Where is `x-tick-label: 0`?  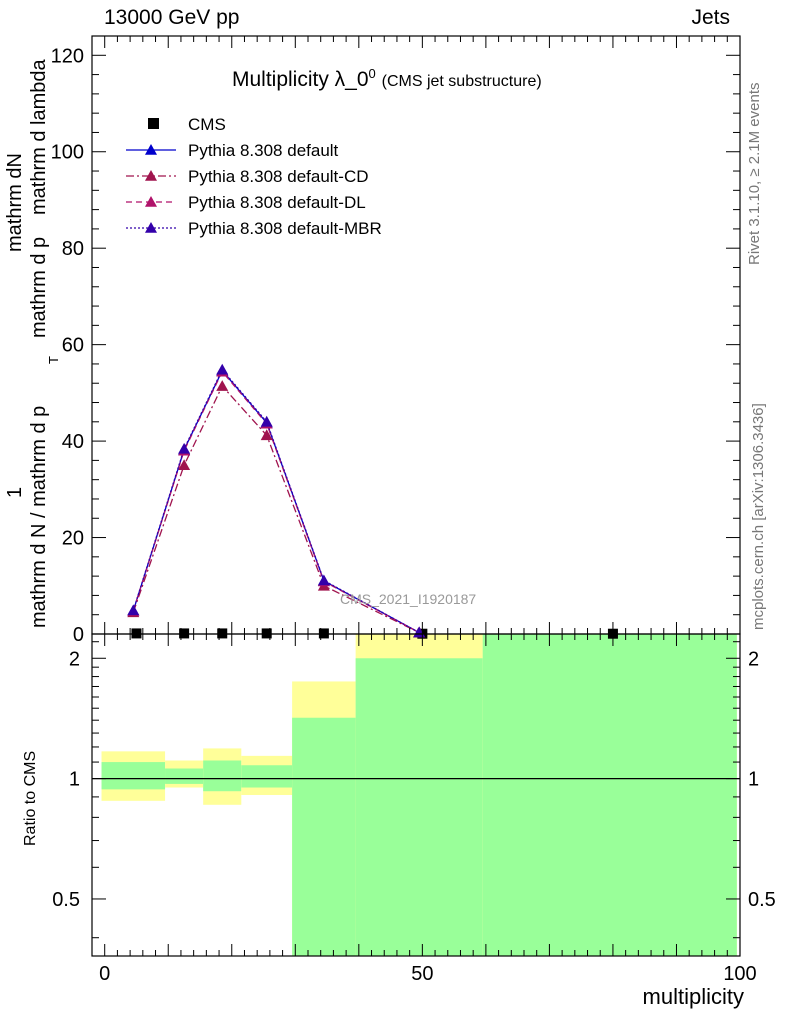
x-tick-label: 0 is located at coordinates (104, 974).